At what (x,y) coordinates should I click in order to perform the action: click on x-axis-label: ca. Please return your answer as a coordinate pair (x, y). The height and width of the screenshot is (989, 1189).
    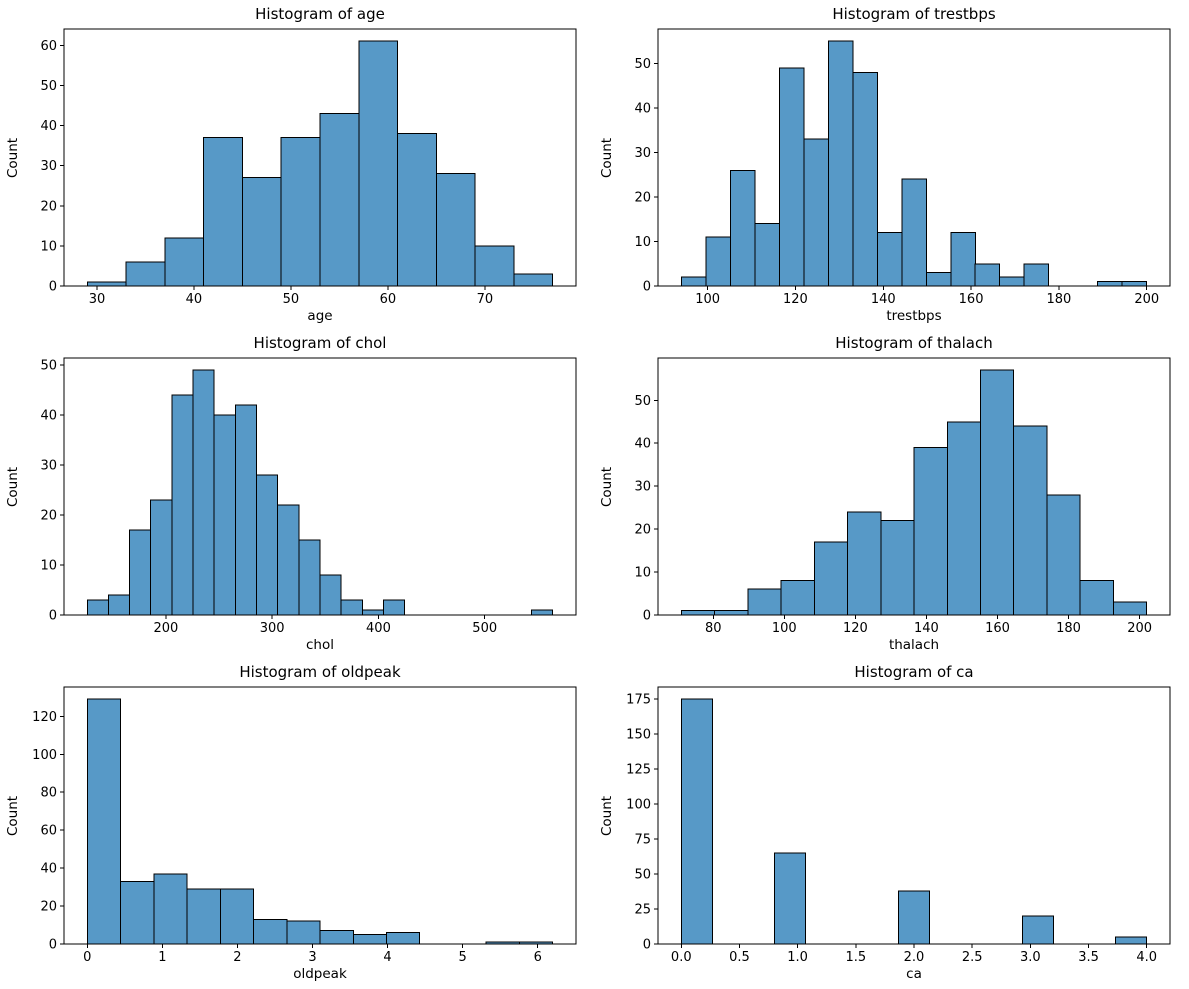
    Looking at the image, I should click on (914, 974).